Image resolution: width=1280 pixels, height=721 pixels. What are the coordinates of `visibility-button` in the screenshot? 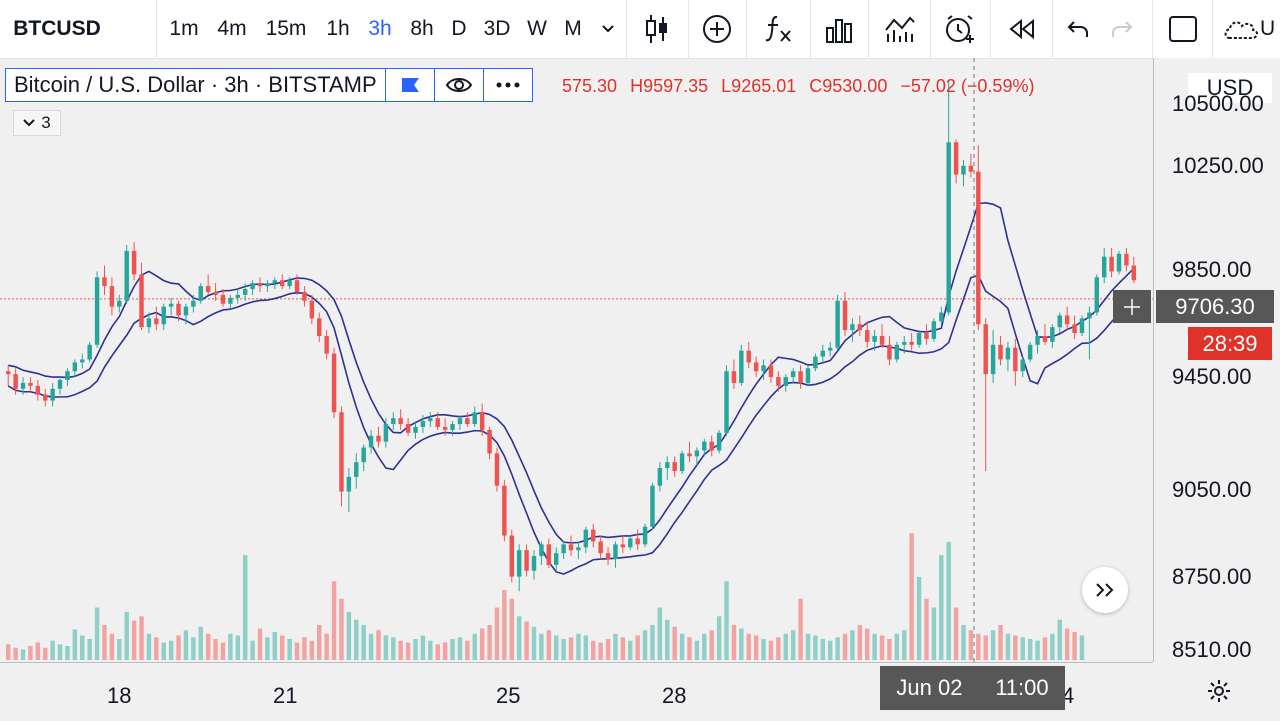 It's located at (458, 85).